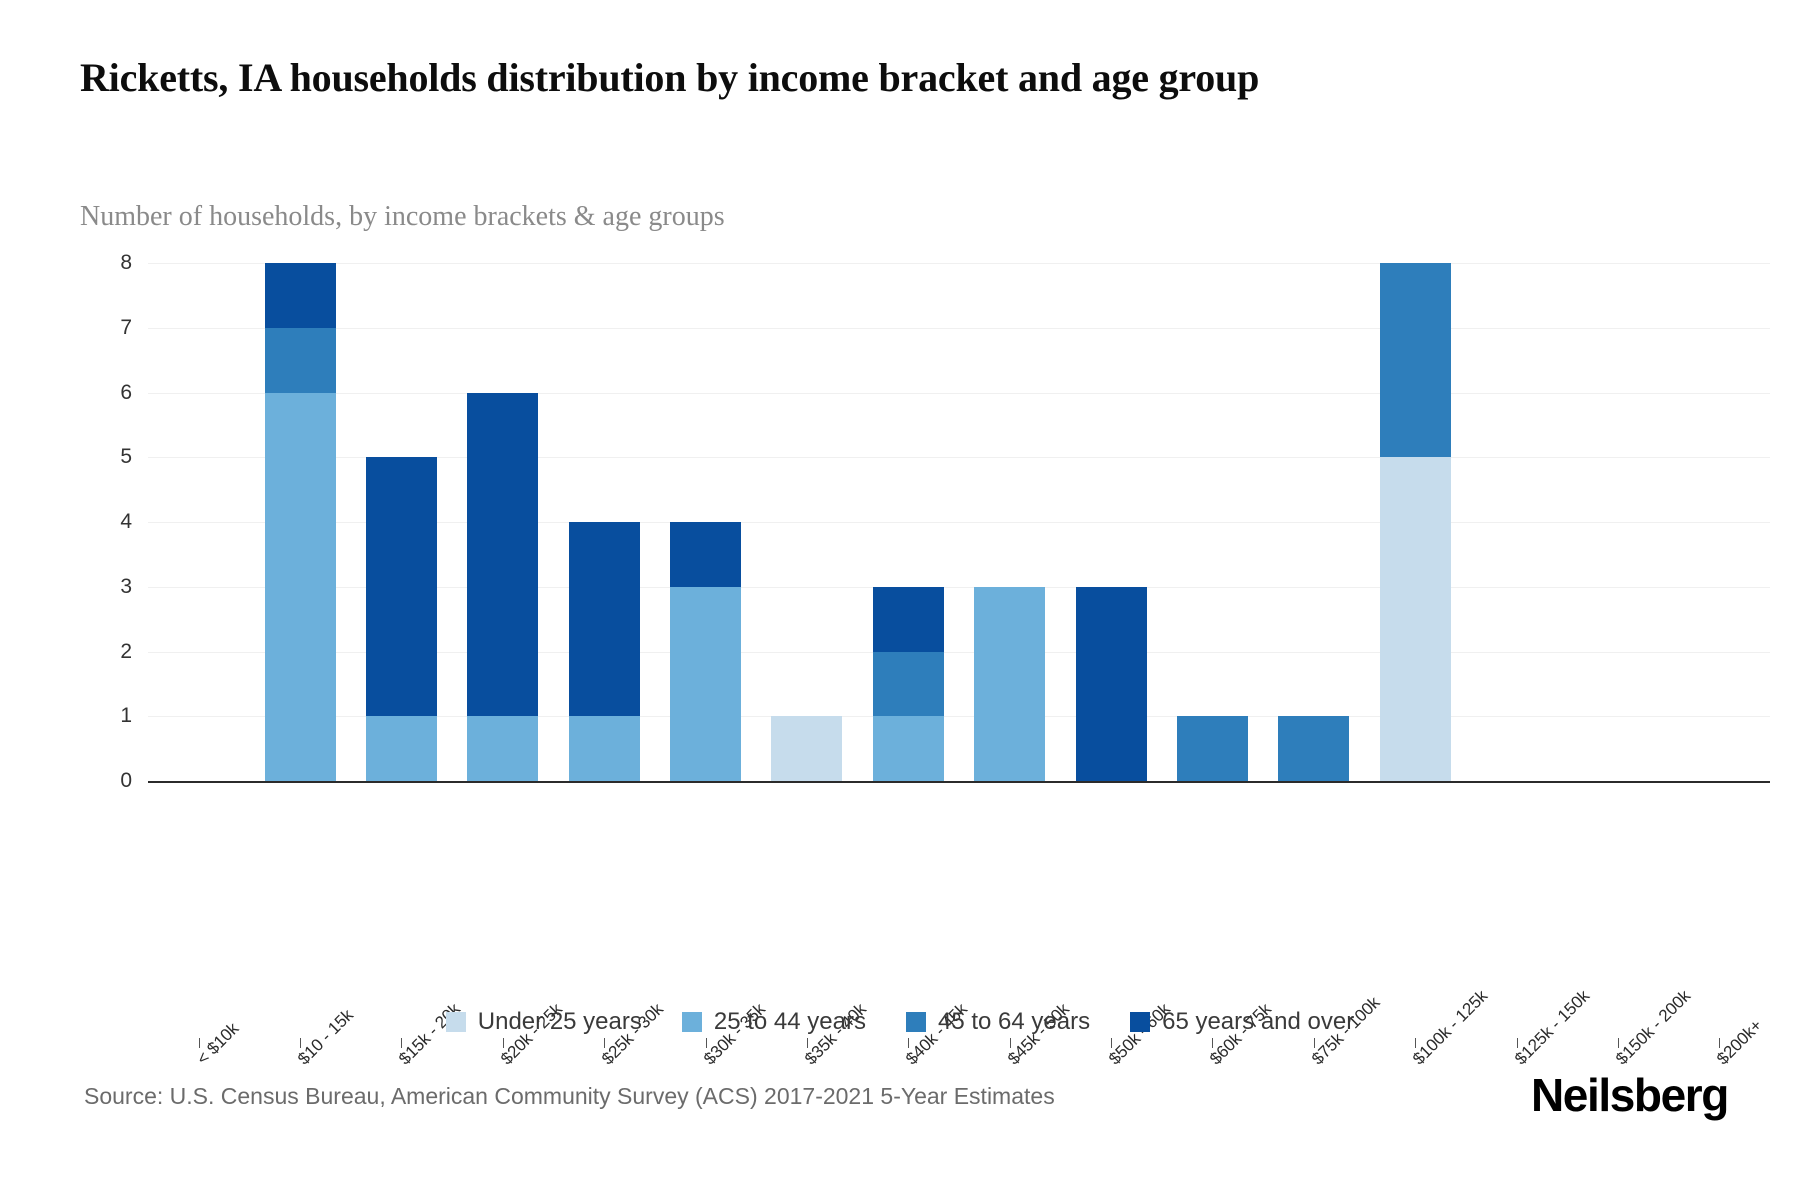 This screenshot has height=1200, width=1800. Describe the element at coordinates (126, 457) in the screenshot. I see `y-axis-tick-label: 5` at that location.